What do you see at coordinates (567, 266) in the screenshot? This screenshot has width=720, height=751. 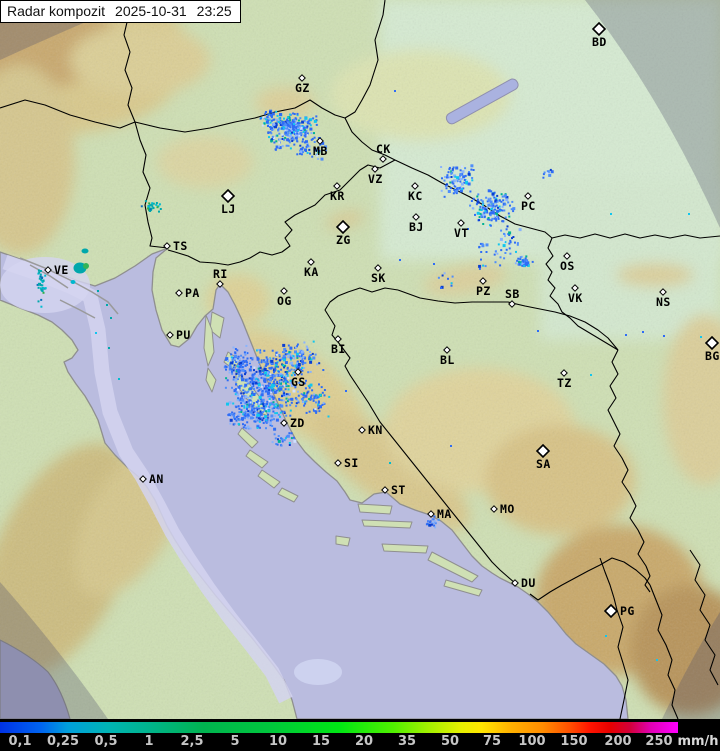 I see `station-label: OS` at bounding box center [567, 266].